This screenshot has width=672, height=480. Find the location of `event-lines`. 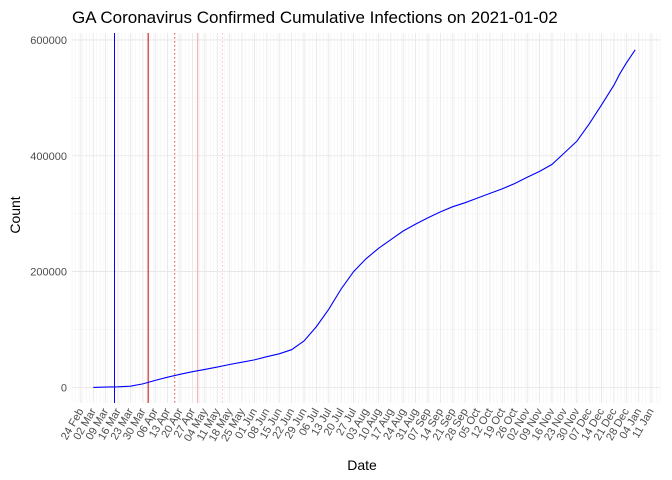

event-lines is located at coordinates (169, 218).